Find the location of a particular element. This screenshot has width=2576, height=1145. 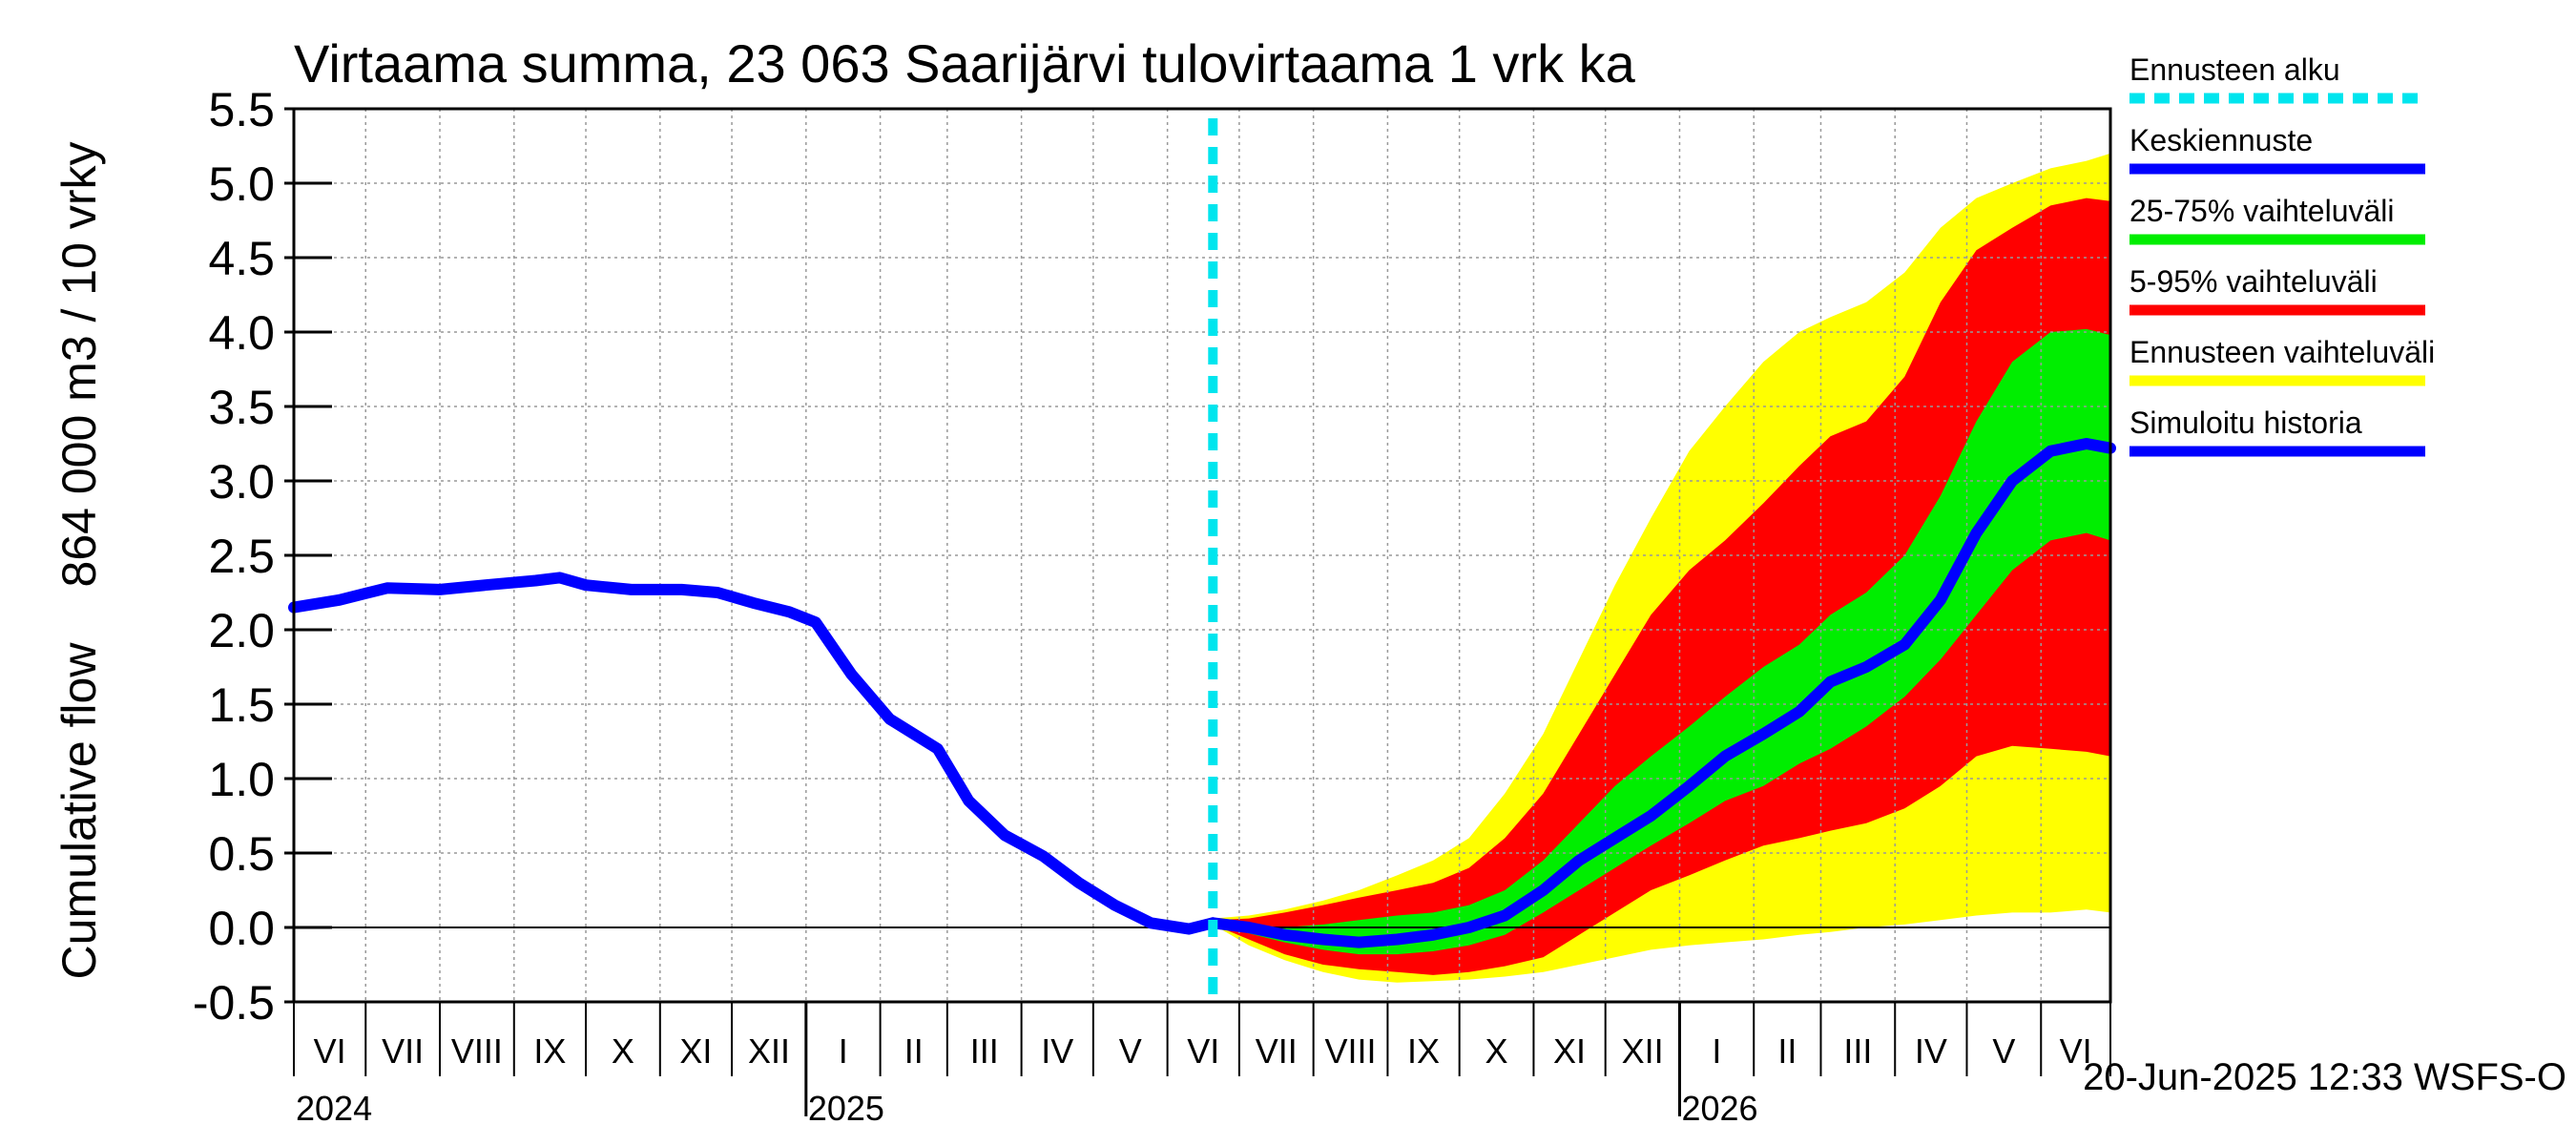

y-tick-label: 0.5 is located at coordinates (241, 854).